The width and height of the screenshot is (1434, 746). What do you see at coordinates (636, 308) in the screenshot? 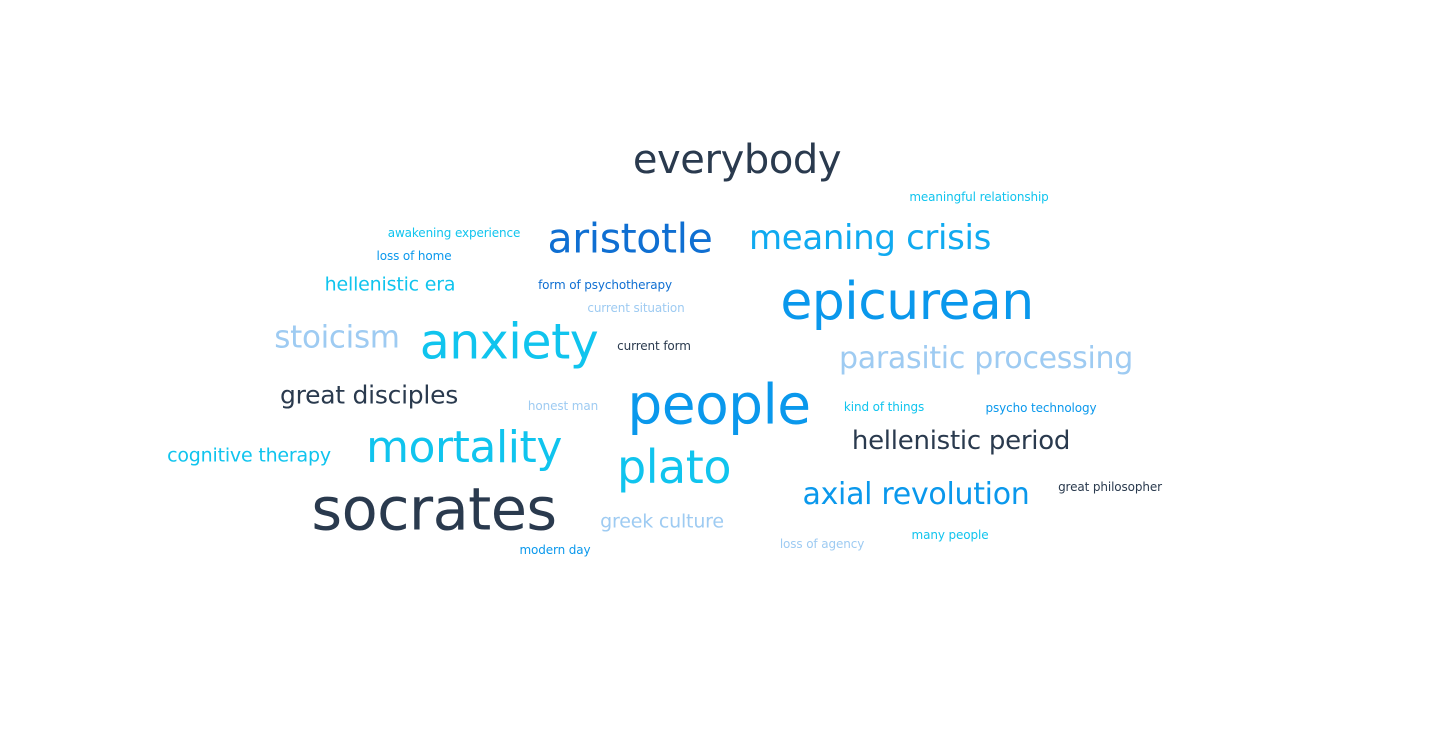
I see `word-current-situation: current situation` at bounding box center [636, 308].